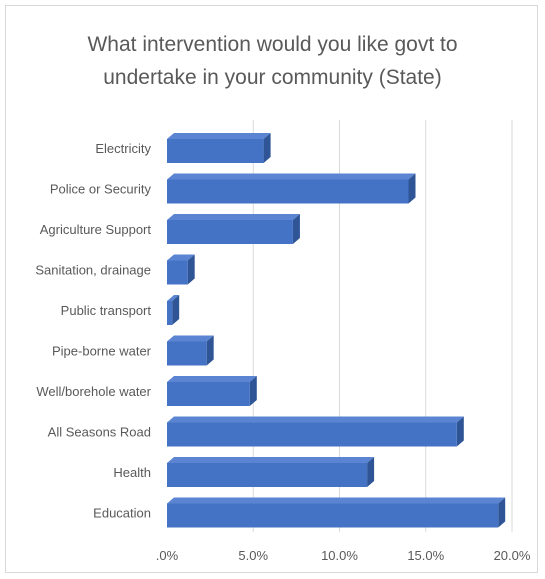 This screenshot has width=545, height=579. I want to click on x-tick-label: 10.0%, so click(339, 555).